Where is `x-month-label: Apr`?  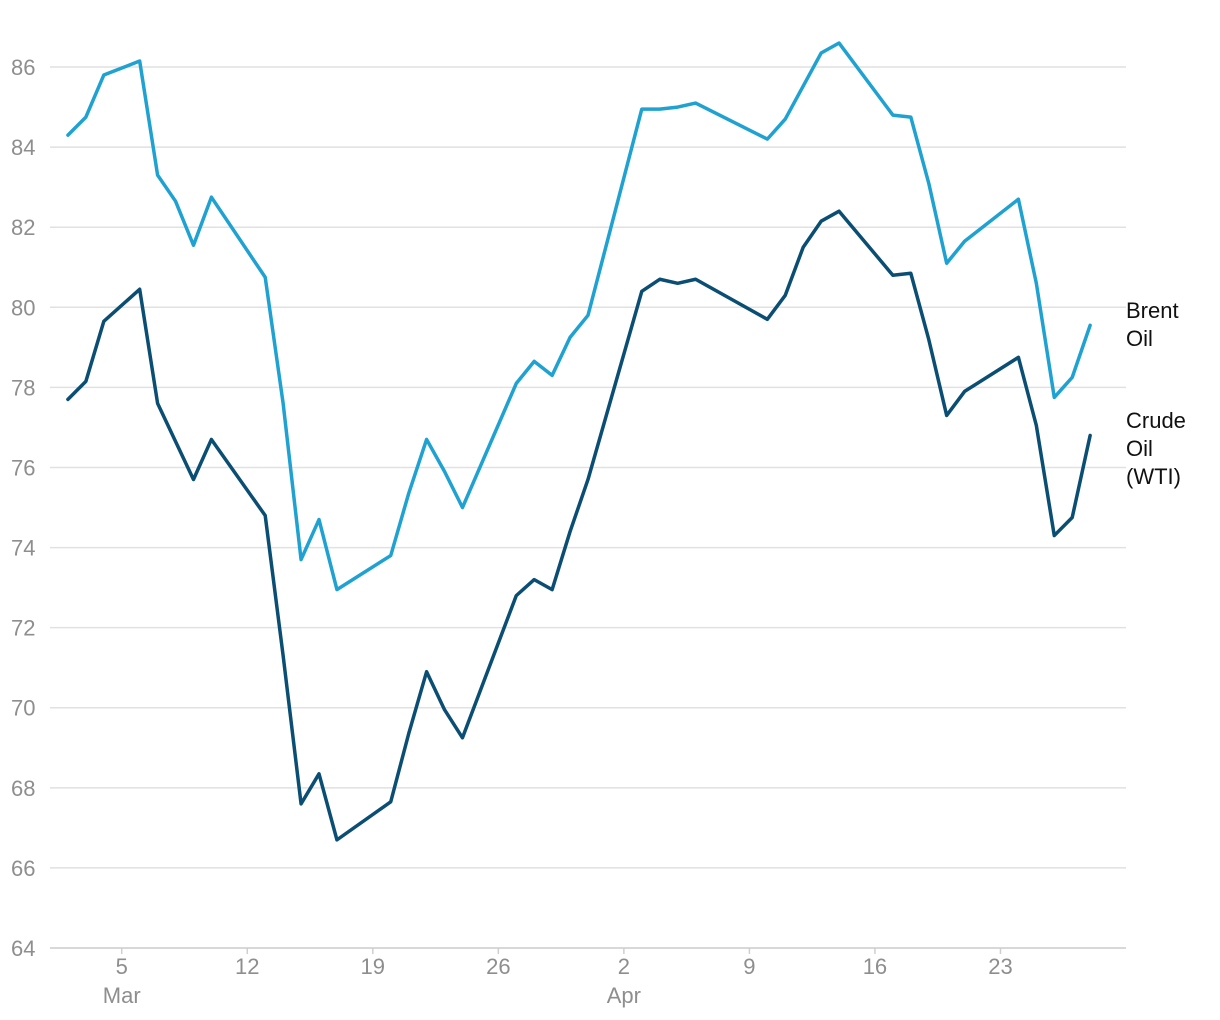
x-month-label: Apr is located at coordinates (624, 995).